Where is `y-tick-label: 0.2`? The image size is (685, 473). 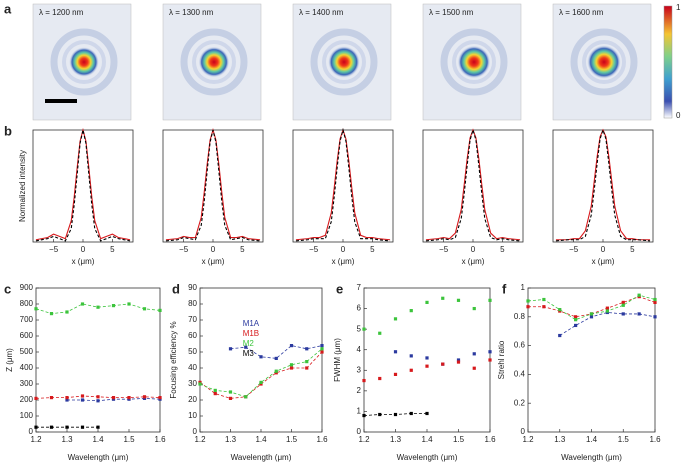
y-tick-label: 0.2 is located at coordinates (520, 402).